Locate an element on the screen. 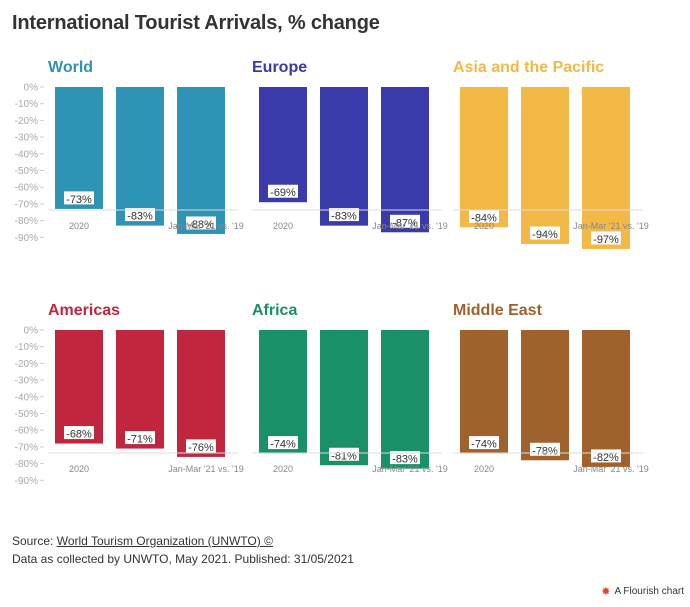 Image resolution: width=690 pixels, height=607 pixels. data-label: -76% is located at coordinates (201, 448).